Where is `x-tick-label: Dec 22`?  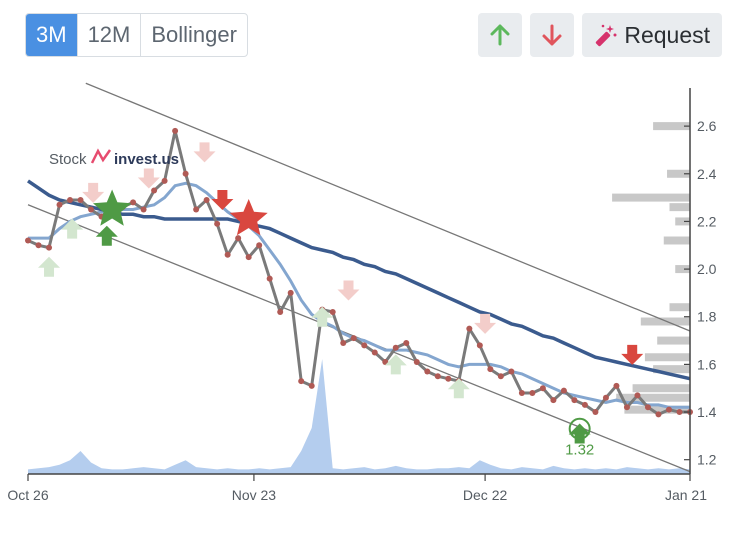 x-tick-label: Dec 22 is located at coordinates (485, 495).